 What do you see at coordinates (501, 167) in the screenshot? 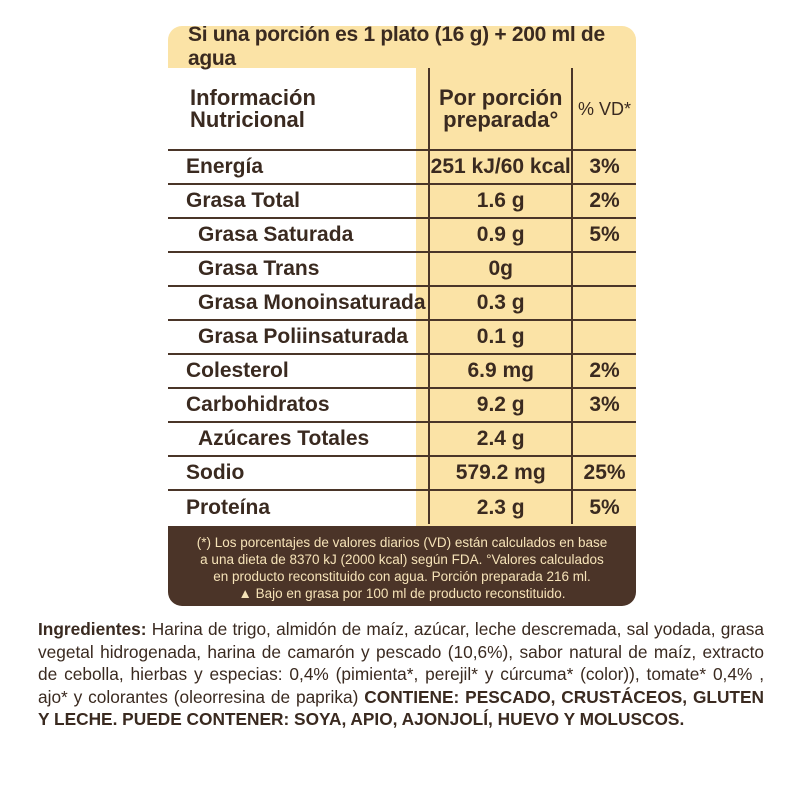
I see `nutrient-value: 251 kJ/60 kcal` at bounding box center [501, 167].